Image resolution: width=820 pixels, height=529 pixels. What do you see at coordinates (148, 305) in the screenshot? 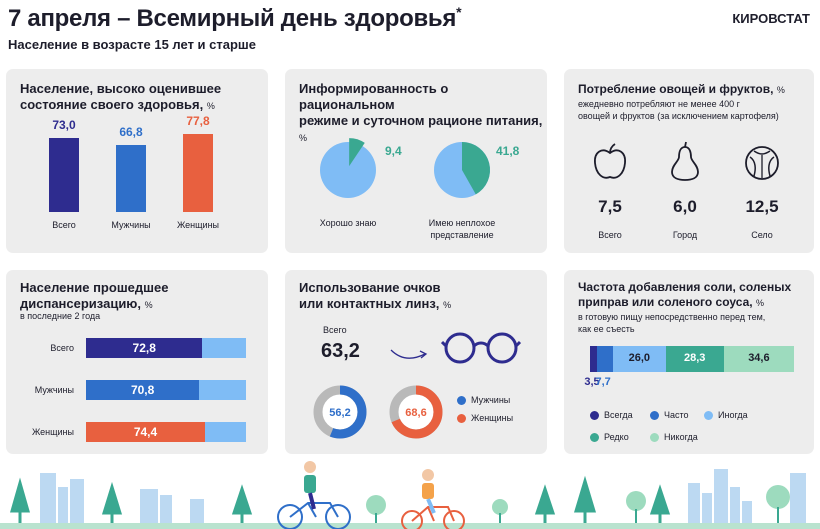
I see `checkup-unit: %` at bounding box center [148, 305].